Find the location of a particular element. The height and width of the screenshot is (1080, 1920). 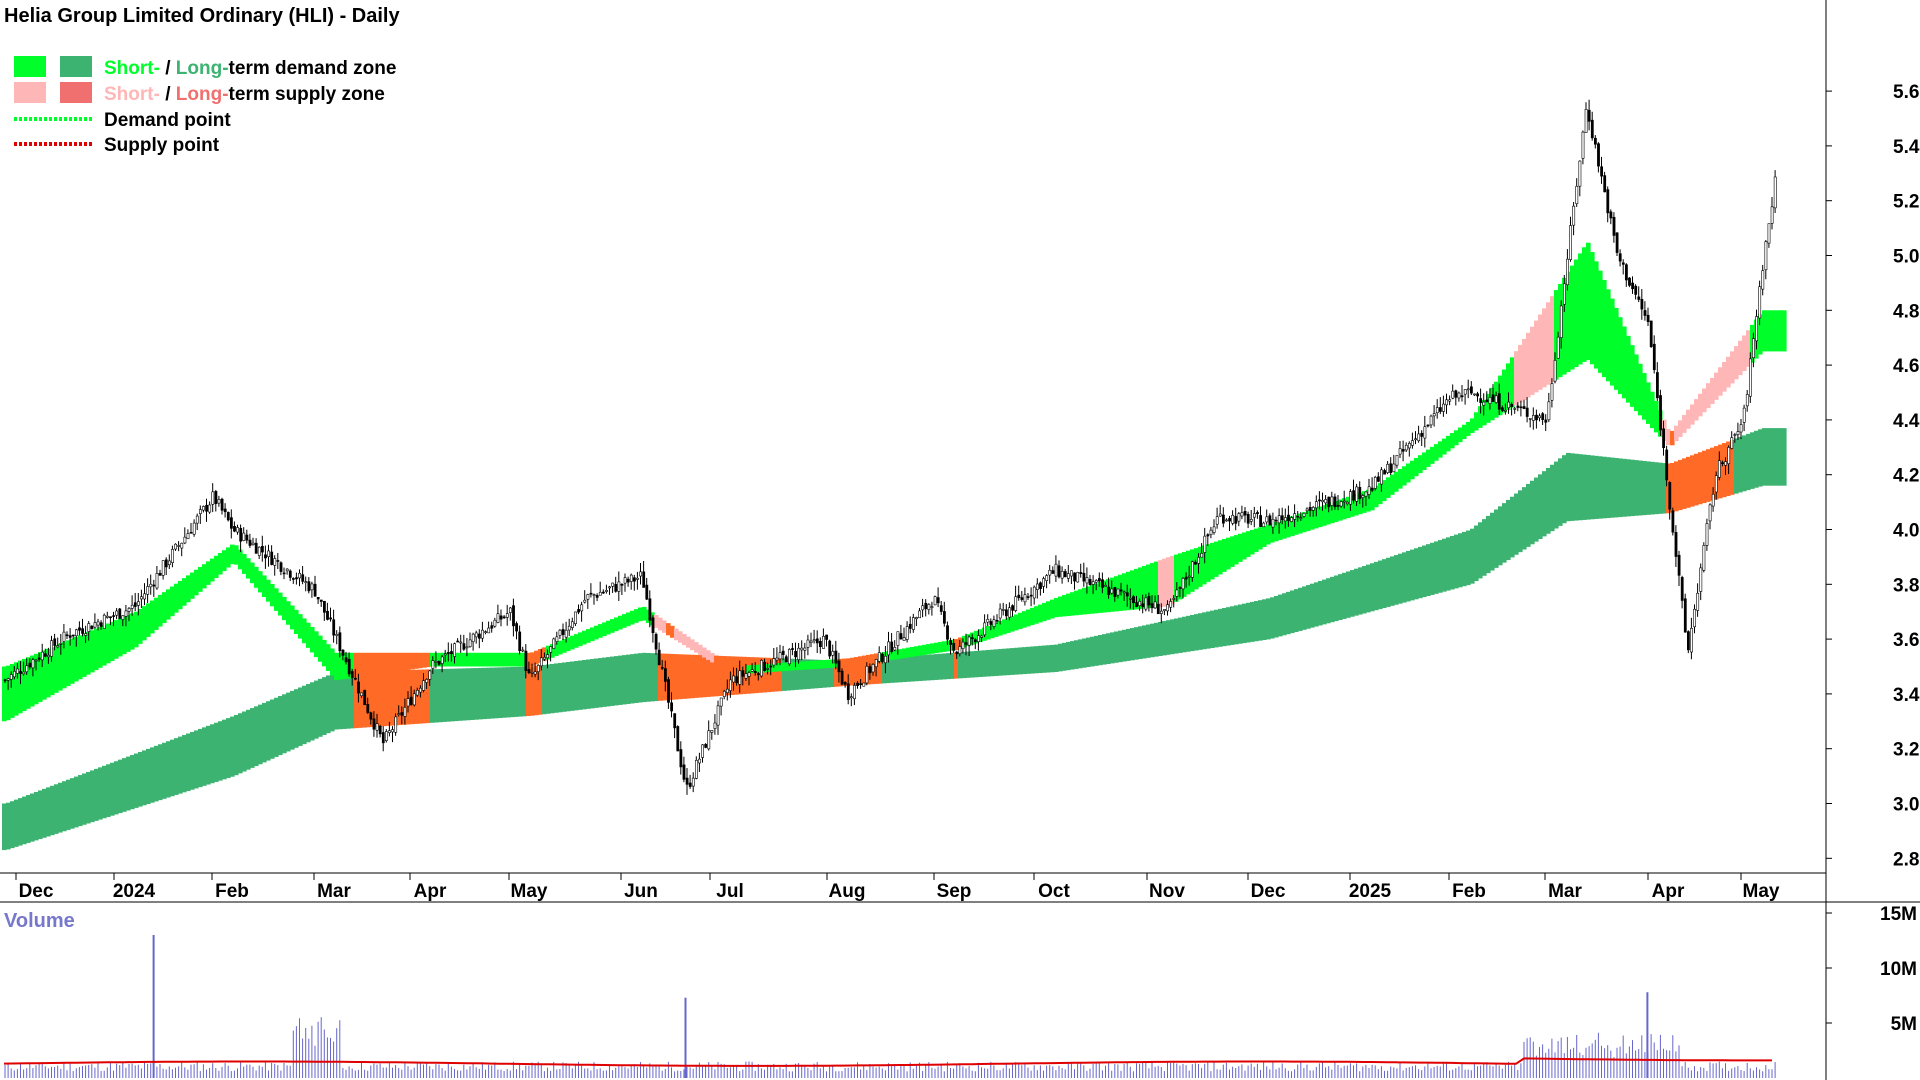

volume-average-line is located at coordinates (887, 1062).